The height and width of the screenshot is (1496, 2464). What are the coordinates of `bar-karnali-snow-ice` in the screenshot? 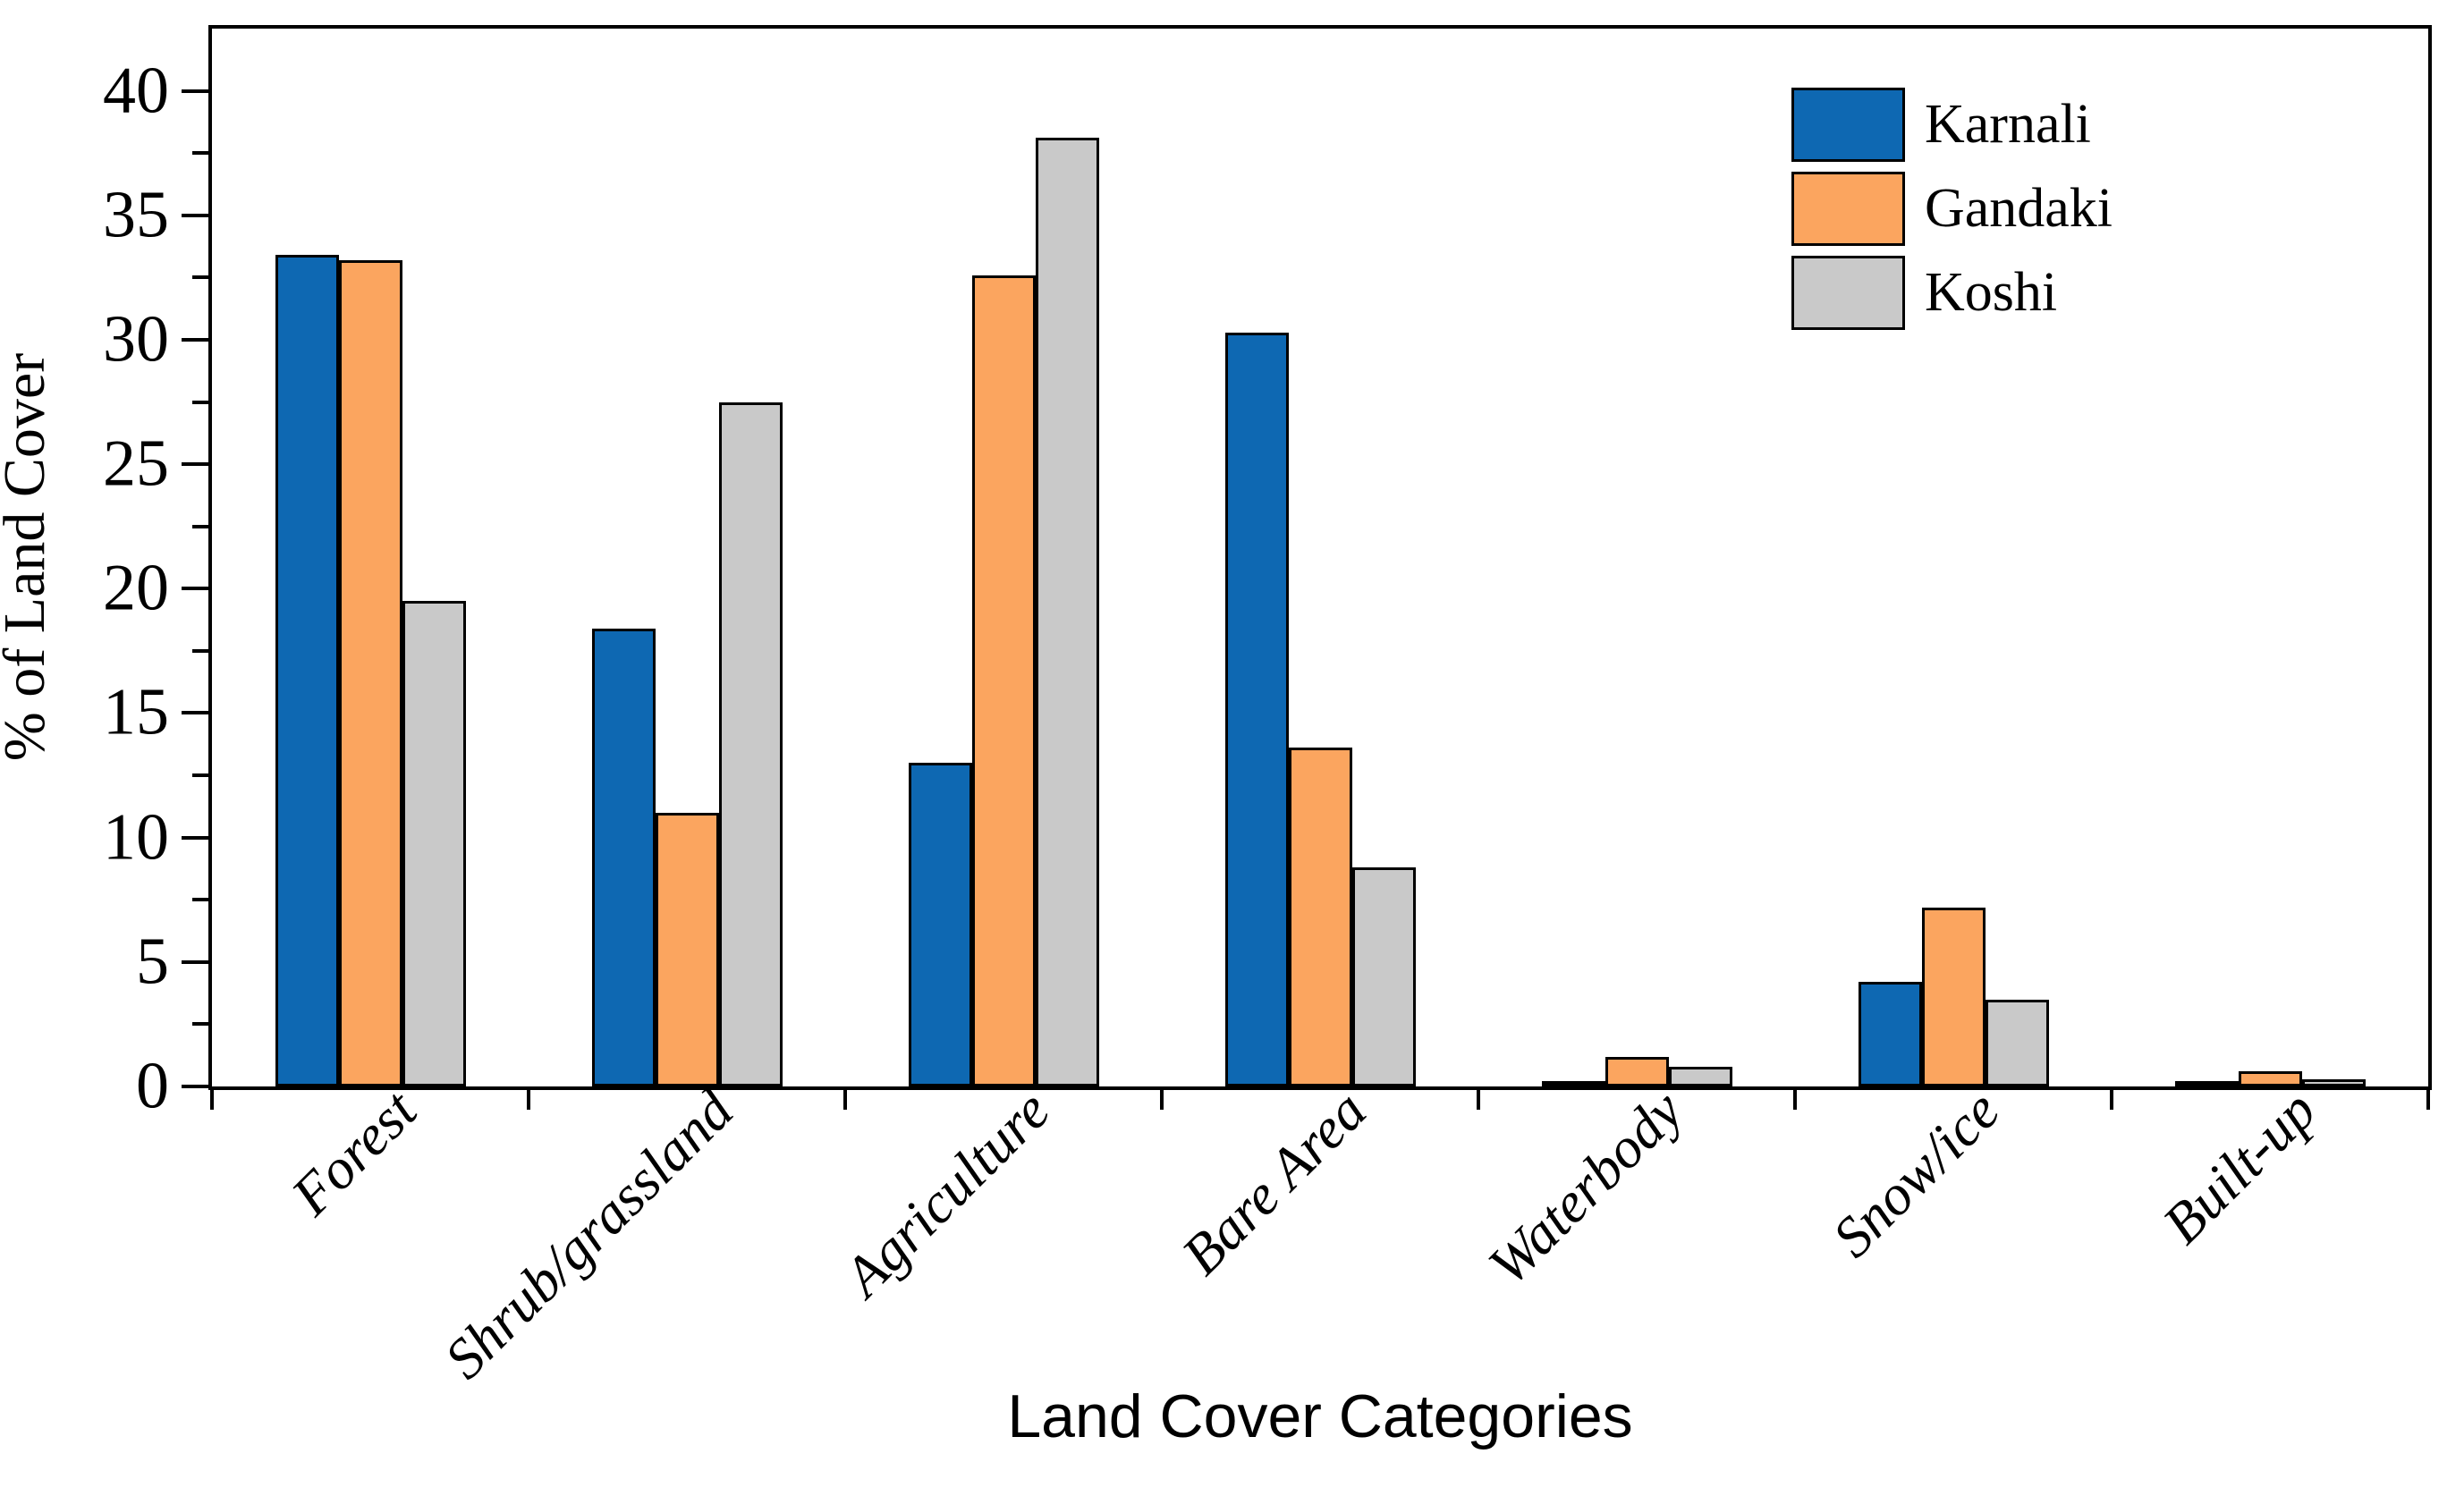 It's located at (1890, 1034).